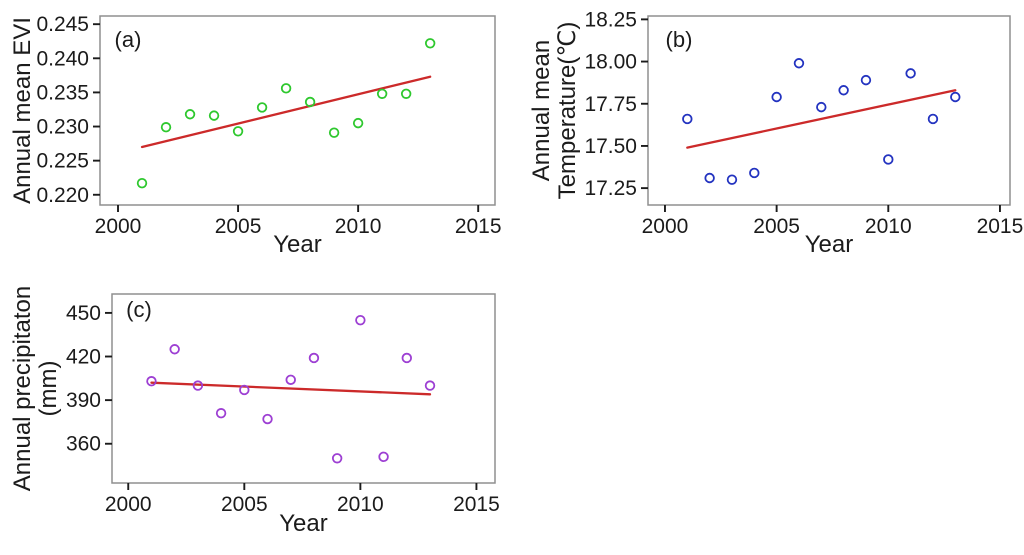  What do you see at coordinates (62, 161) in the screenshot?
I see `y-tick-label: 0.225` at bounding box center [62, 161].